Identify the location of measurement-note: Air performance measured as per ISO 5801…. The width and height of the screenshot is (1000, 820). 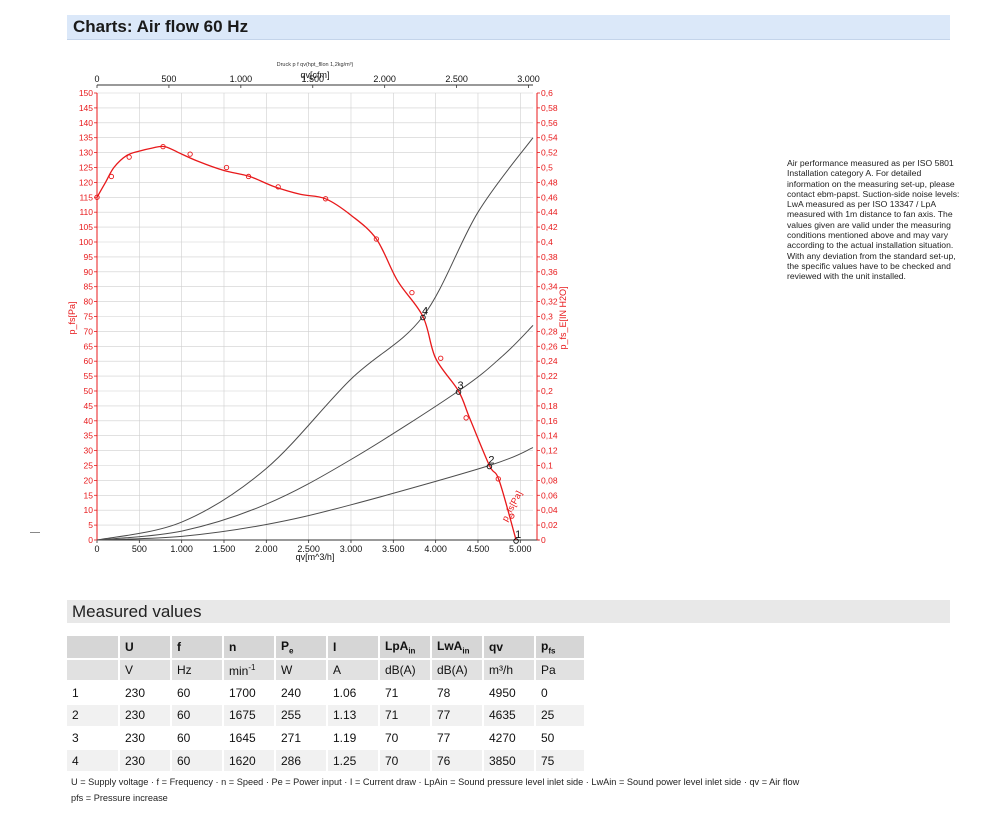
(873, 220).